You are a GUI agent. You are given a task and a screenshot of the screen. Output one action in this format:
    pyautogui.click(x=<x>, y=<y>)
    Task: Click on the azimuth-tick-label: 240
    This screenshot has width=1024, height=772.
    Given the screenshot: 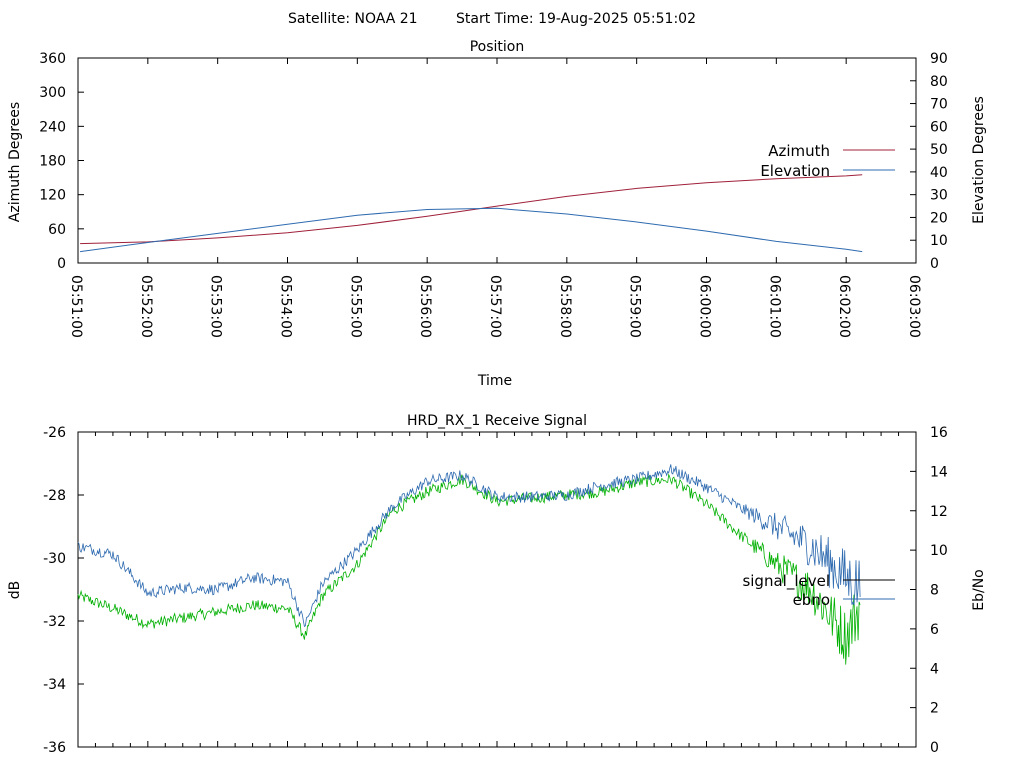 What is the action you would take?
    pyautogui.click(x=52, y=127)
    